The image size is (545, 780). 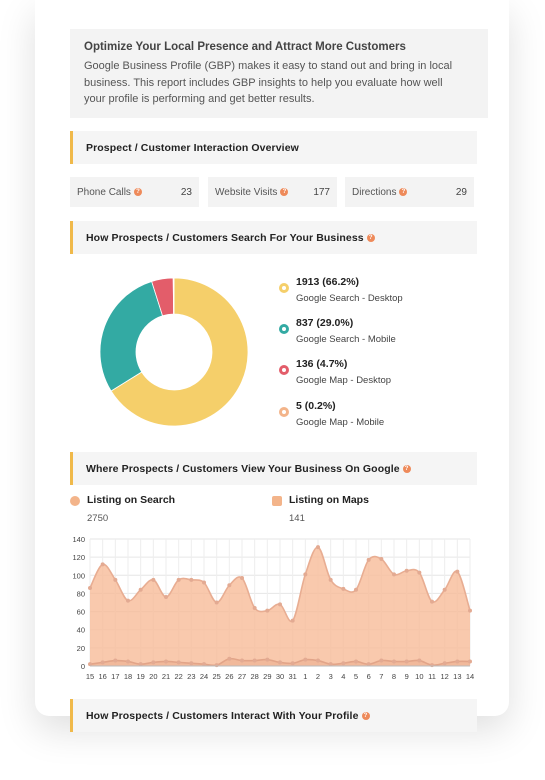 What do you see at coordinates (131, 500) in the screenshot?
I see `listing-label: Listing on Search` at bounding box center [131, 500].